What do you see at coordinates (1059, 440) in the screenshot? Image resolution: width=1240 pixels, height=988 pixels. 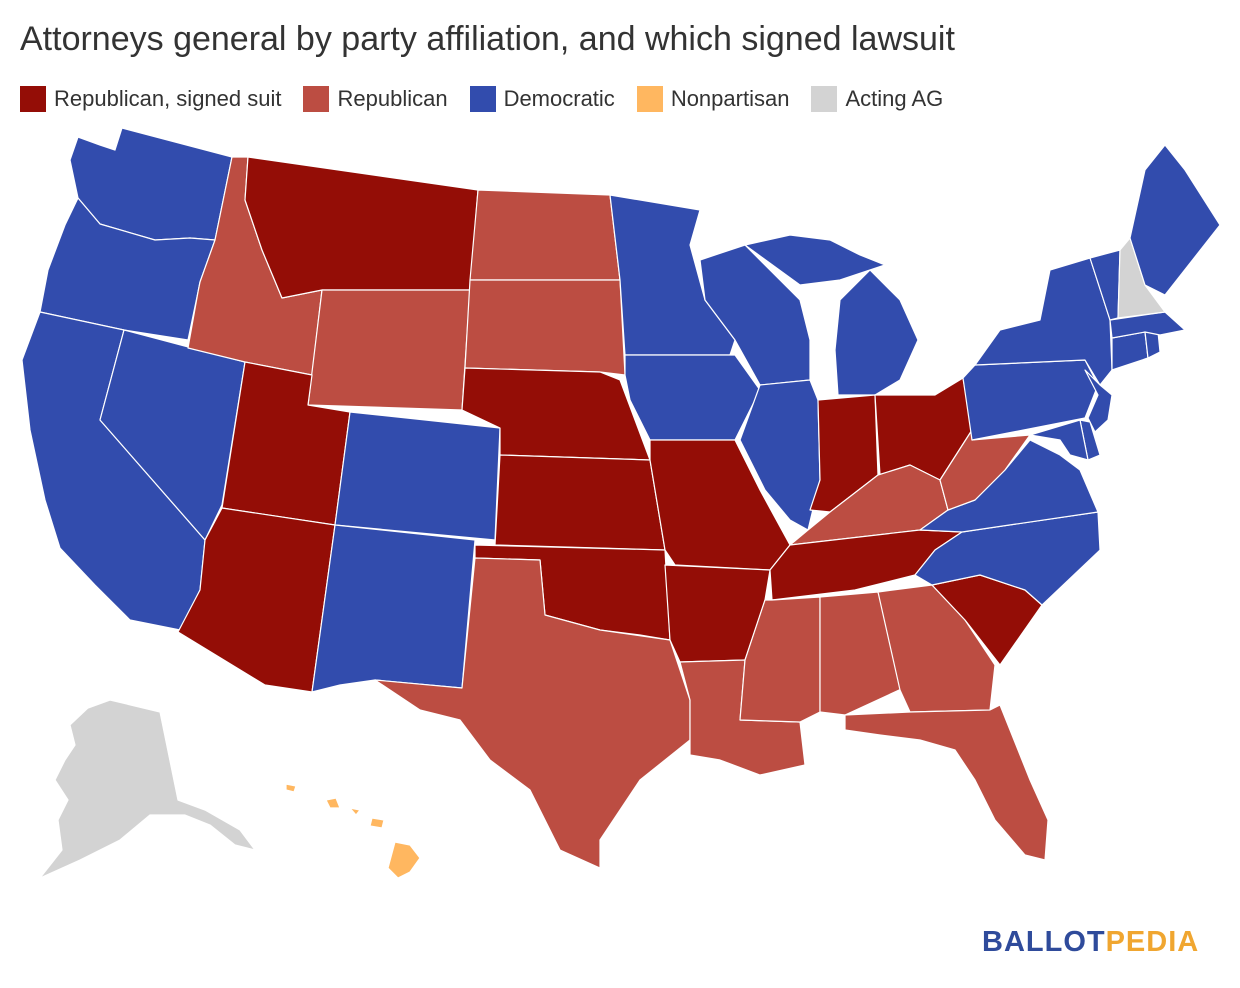 I see `state-md` at bounding box center [1059, 440].